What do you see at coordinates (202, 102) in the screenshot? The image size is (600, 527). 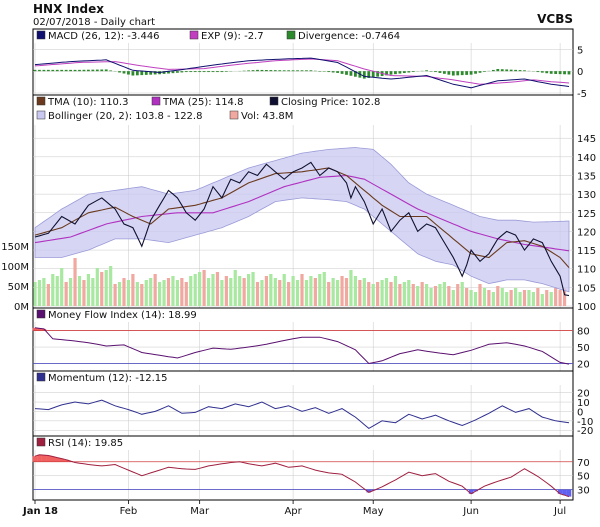 I see `legend-label: TMA (25): 114.8` at bounding box center [202, 102].